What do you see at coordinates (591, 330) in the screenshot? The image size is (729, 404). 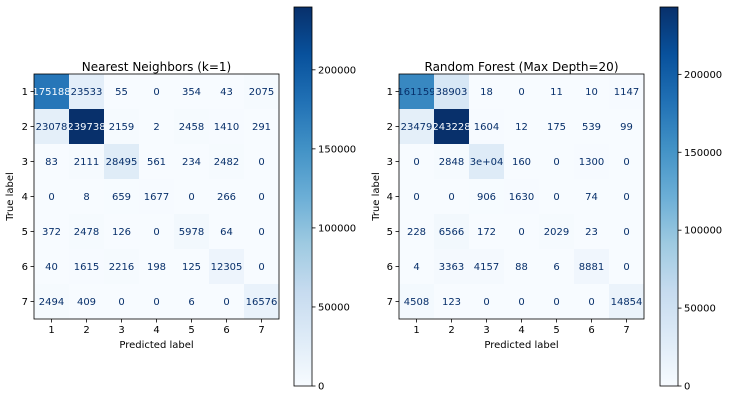 I see `x-tick-label: 6` at bounding box center [591, 330].